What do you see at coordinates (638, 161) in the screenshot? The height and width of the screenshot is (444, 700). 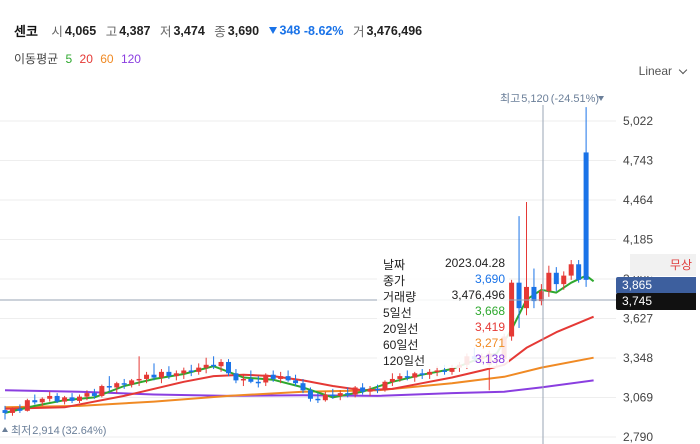 I see `y-tick-label: 4,743` at bounding box center [638, 161].